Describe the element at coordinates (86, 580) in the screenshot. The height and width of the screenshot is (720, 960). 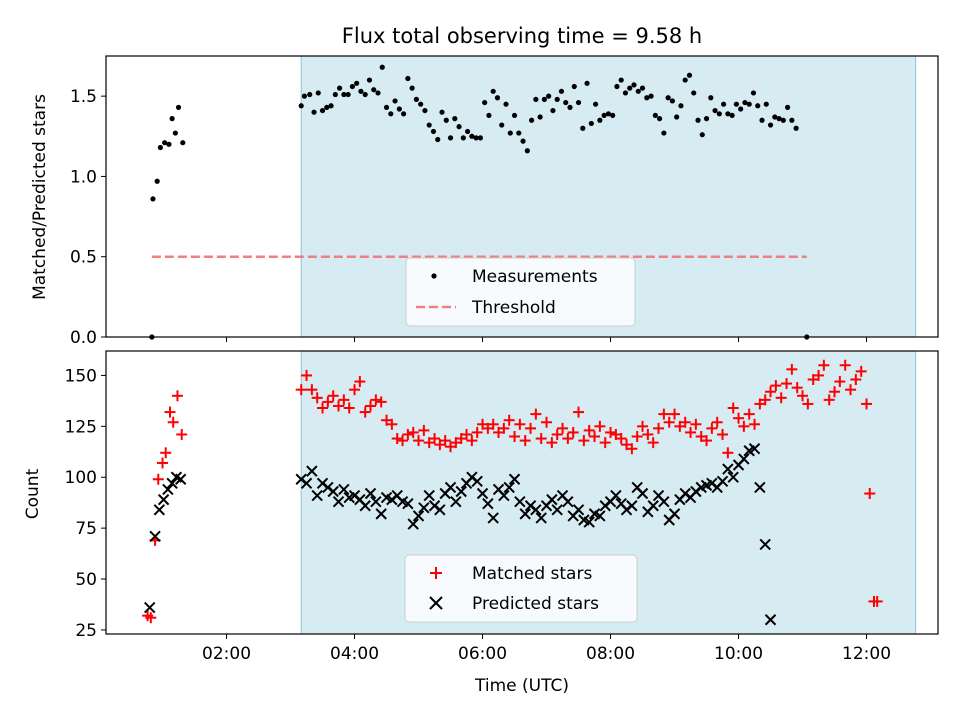
I see `bottom-y-tick-label: 50` at that location.